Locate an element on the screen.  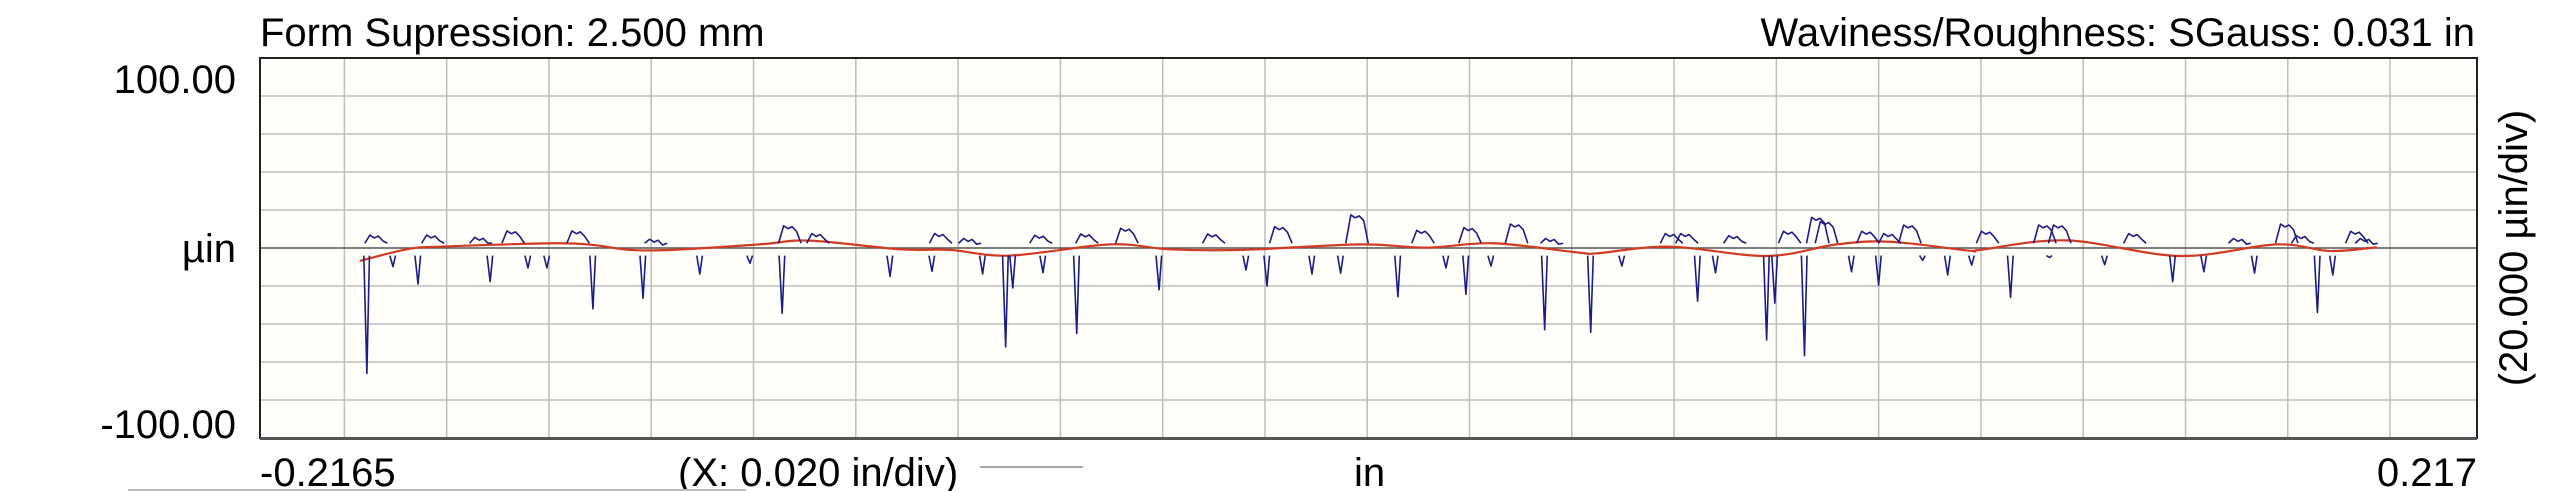
y-tick-label-bottom: -100.00 is located at coordinates (168, 425).